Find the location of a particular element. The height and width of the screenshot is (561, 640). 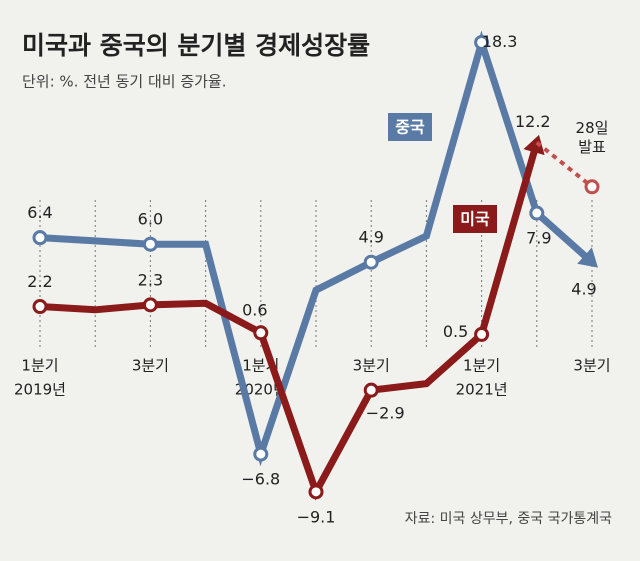

data-label: 6.0 is located at coordinates (150, 219).